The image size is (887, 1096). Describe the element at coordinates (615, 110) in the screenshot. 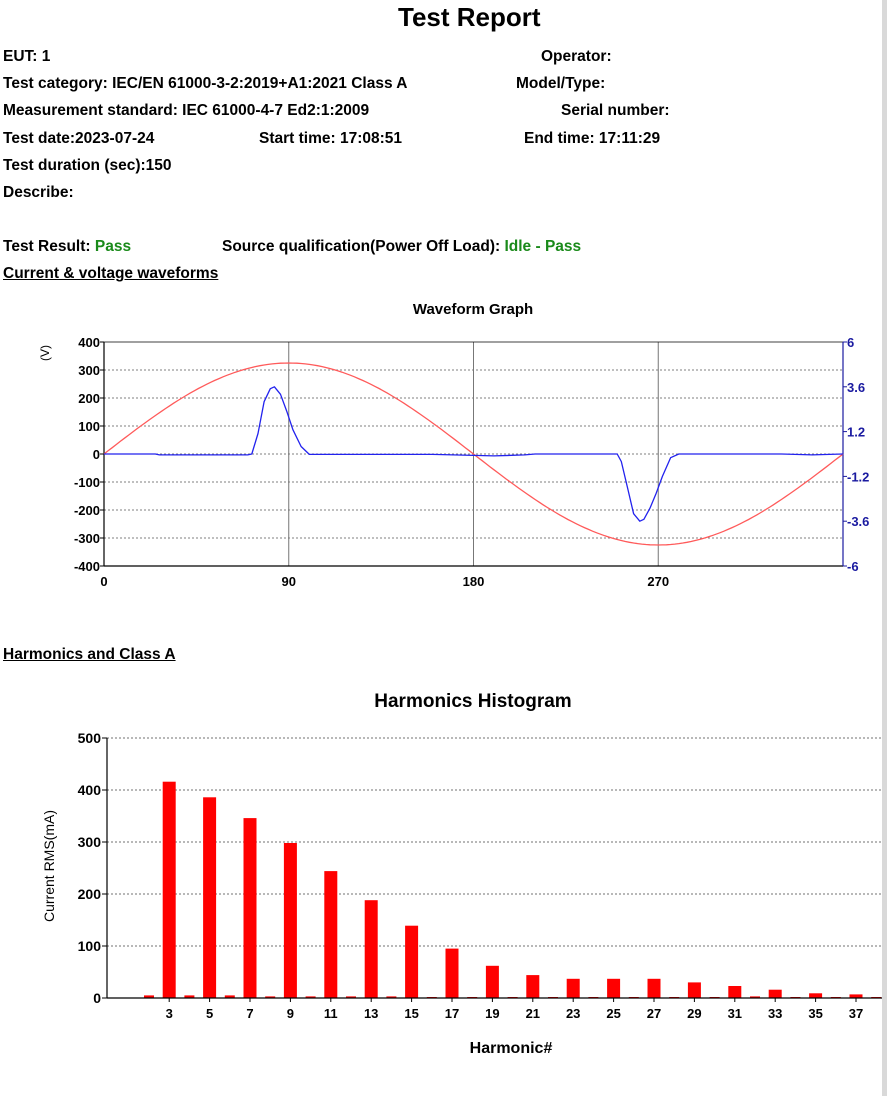

I see `serial-number-label: Serial number:` at that location.